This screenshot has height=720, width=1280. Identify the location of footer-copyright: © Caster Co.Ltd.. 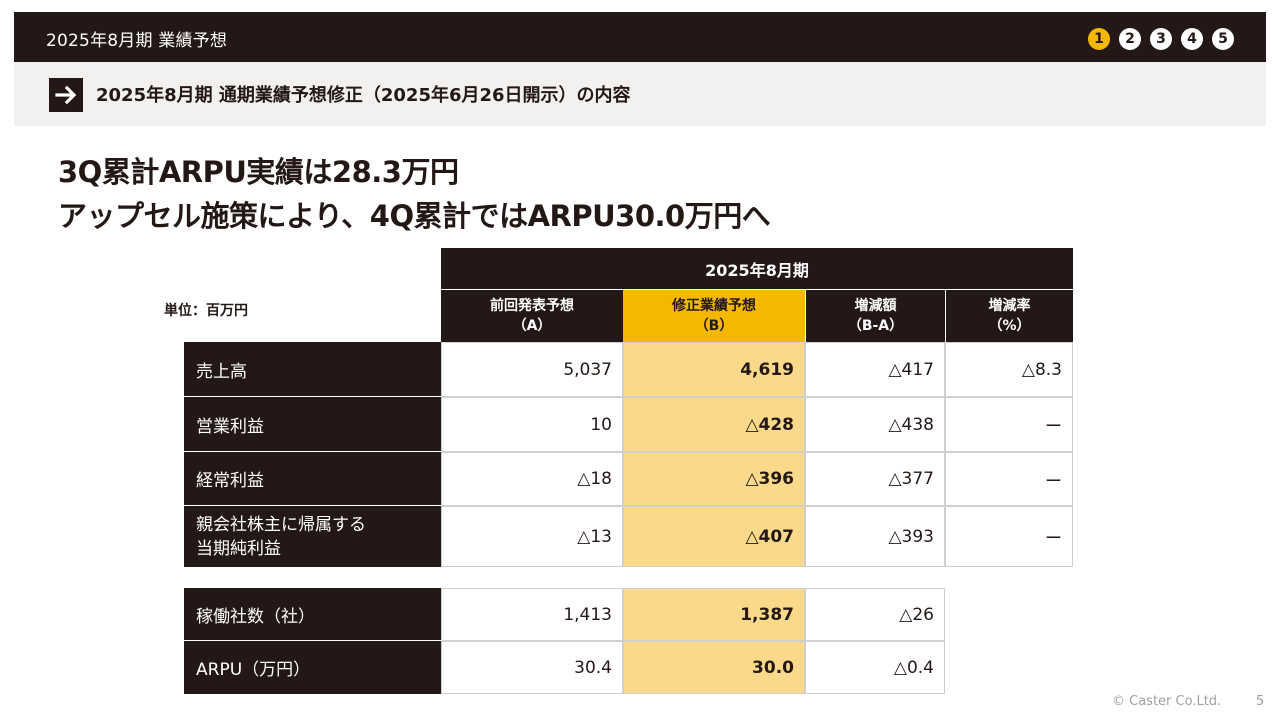
(1167, 701).